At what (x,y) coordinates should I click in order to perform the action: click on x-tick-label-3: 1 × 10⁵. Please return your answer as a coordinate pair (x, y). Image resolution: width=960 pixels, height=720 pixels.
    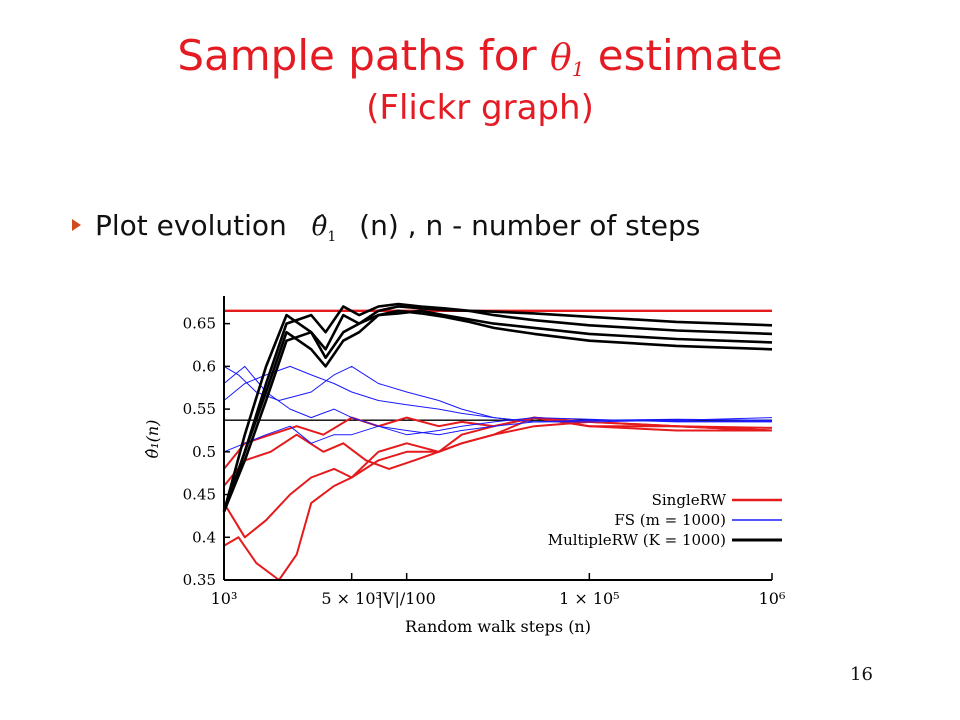
    Looking at the image, I should click on (589, 598).